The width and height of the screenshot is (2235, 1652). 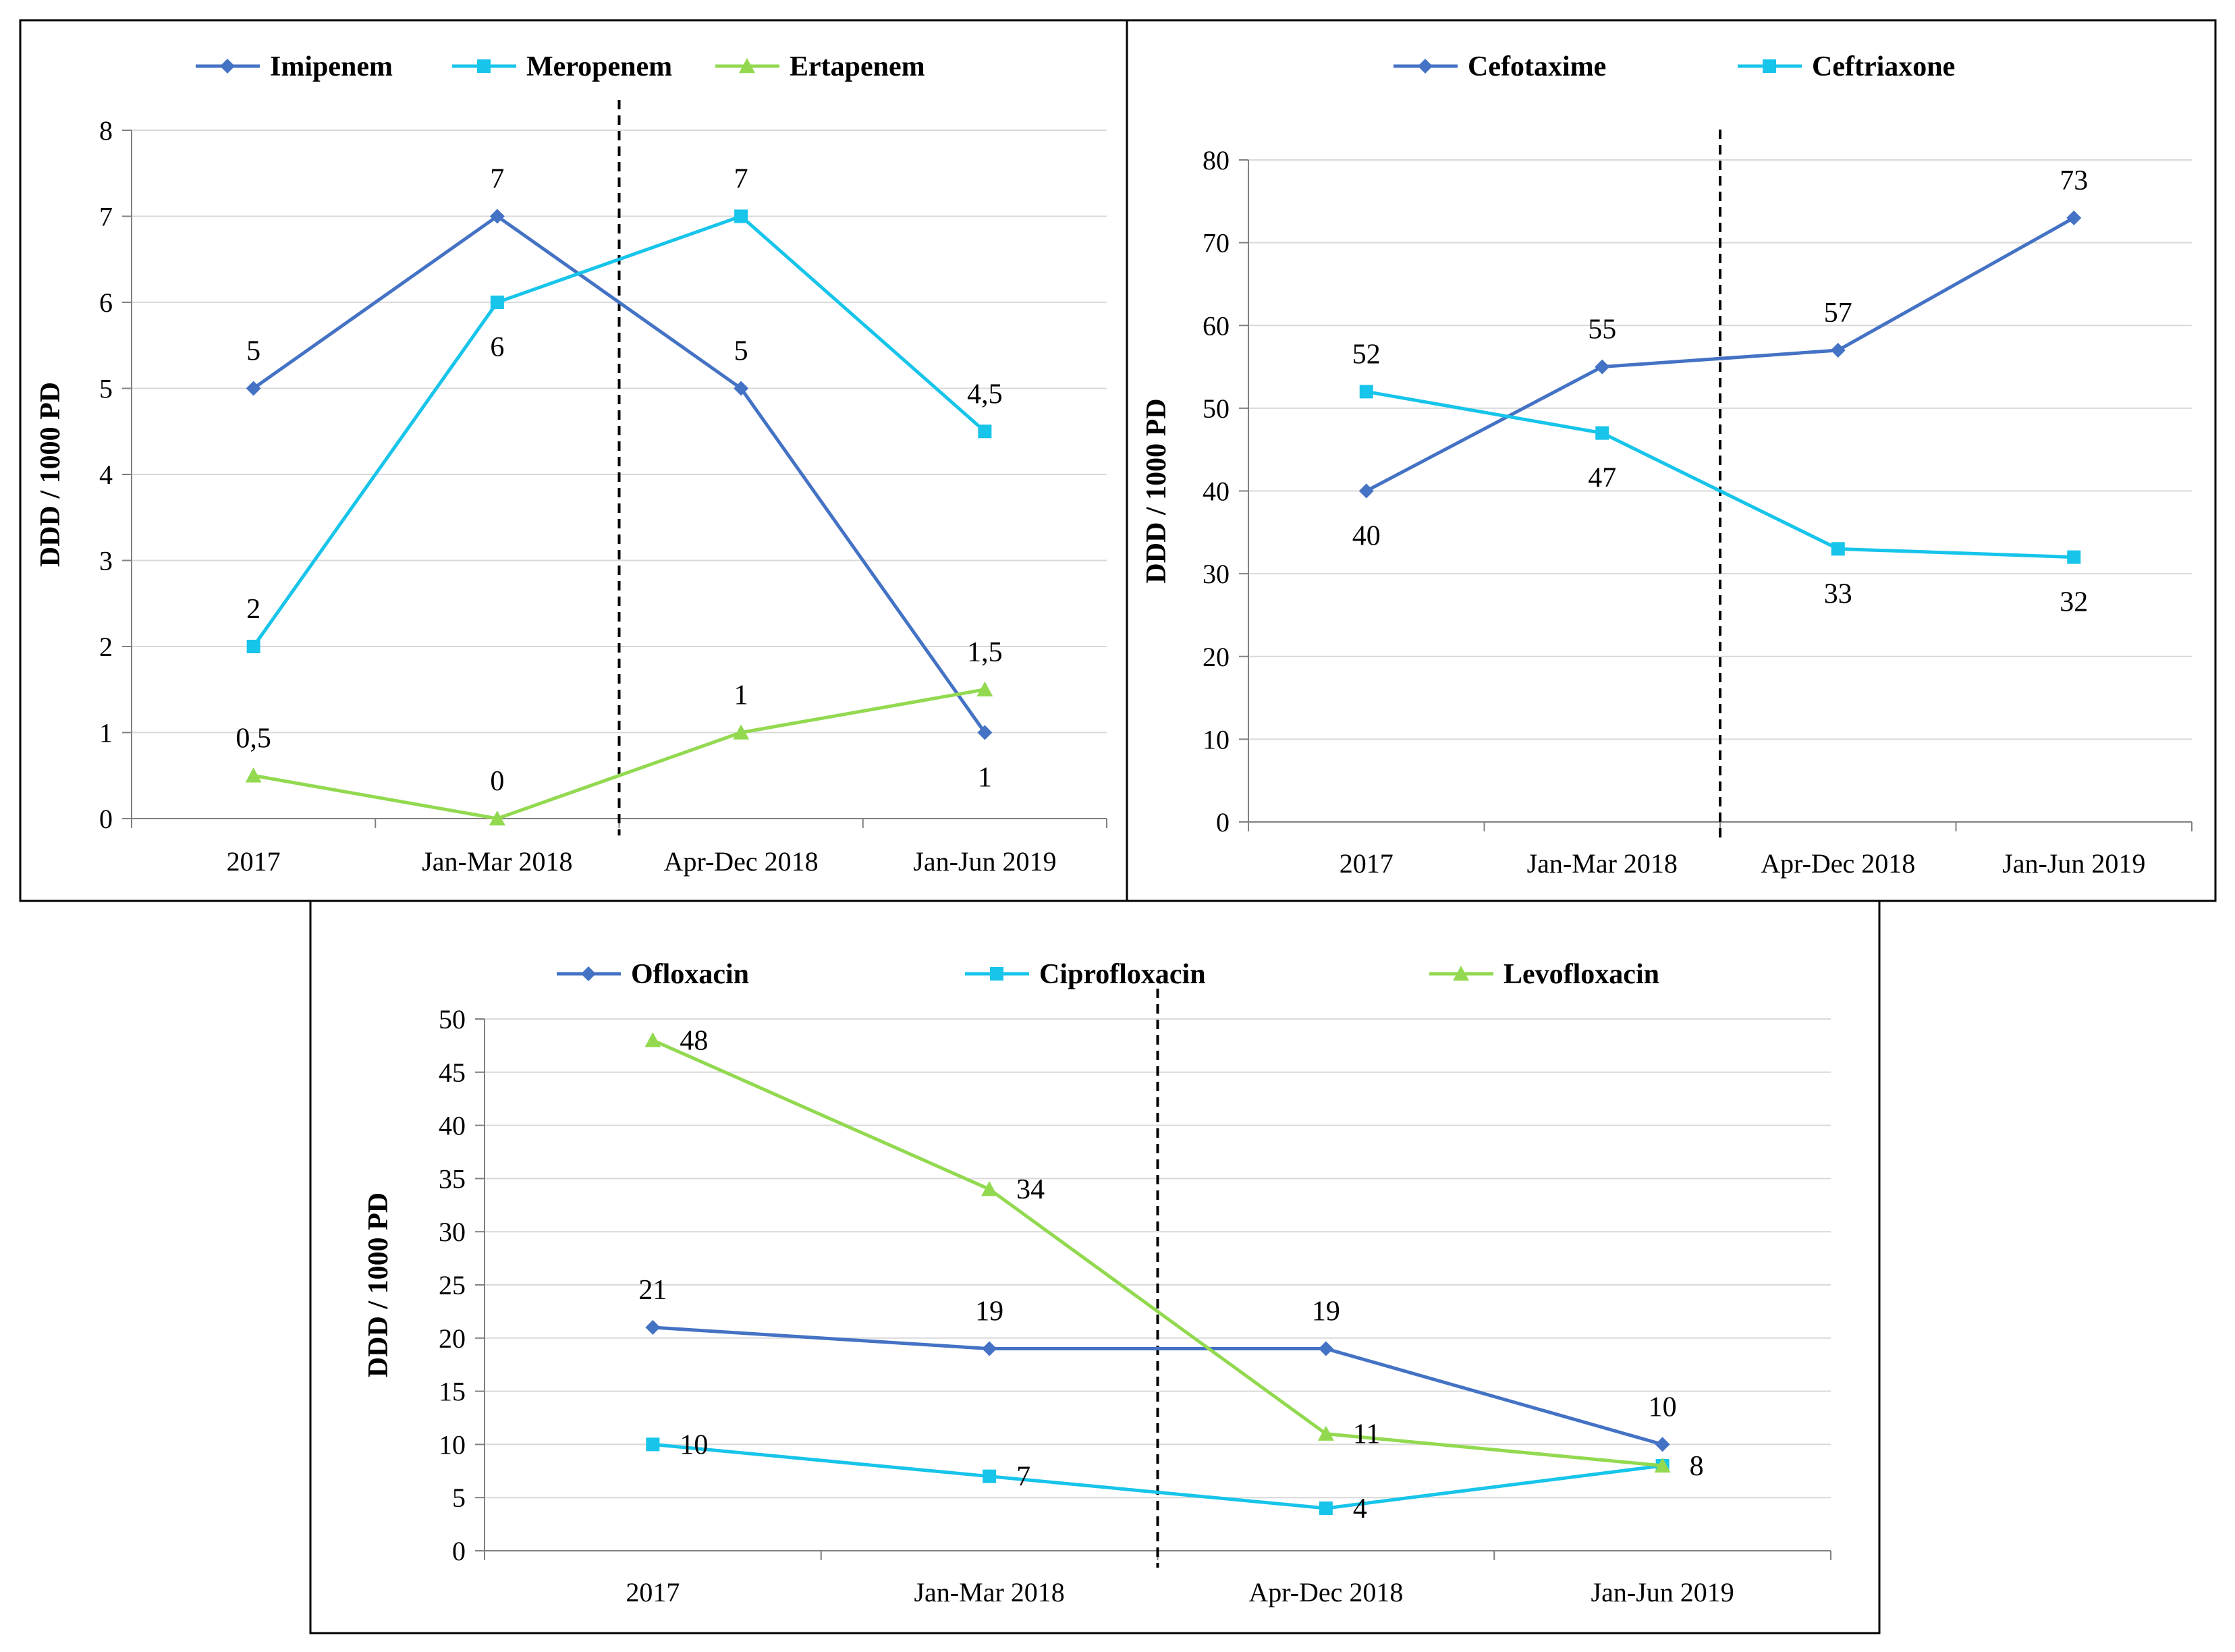 I want to click on series-imipenem: 5 7 5 1, so click(x=620, y=479).